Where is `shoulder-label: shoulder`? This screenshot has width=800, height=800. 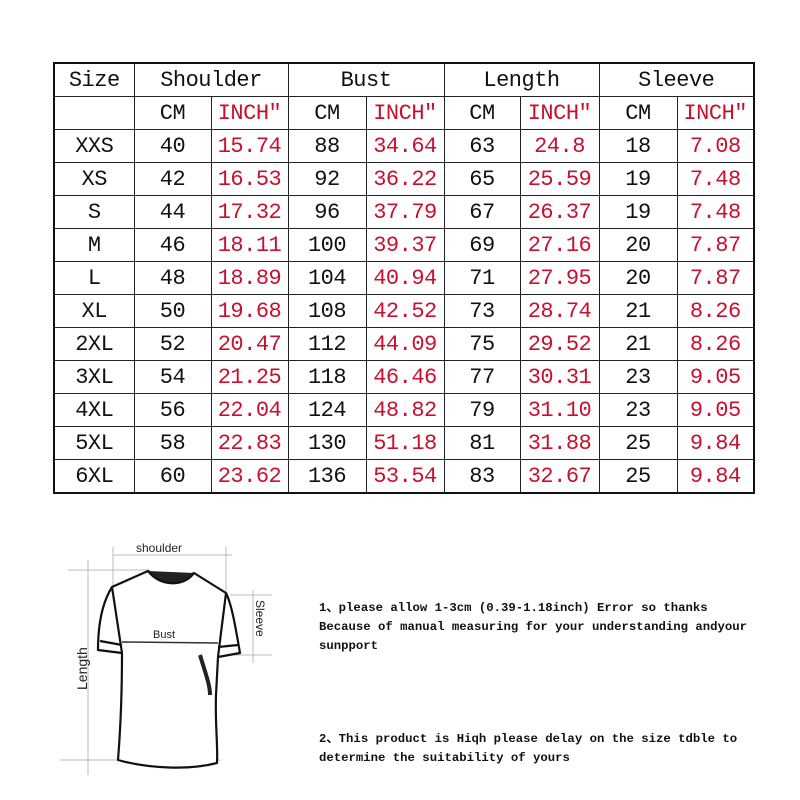 shoulder-label: shoulder is located at coordinates (159, 548).